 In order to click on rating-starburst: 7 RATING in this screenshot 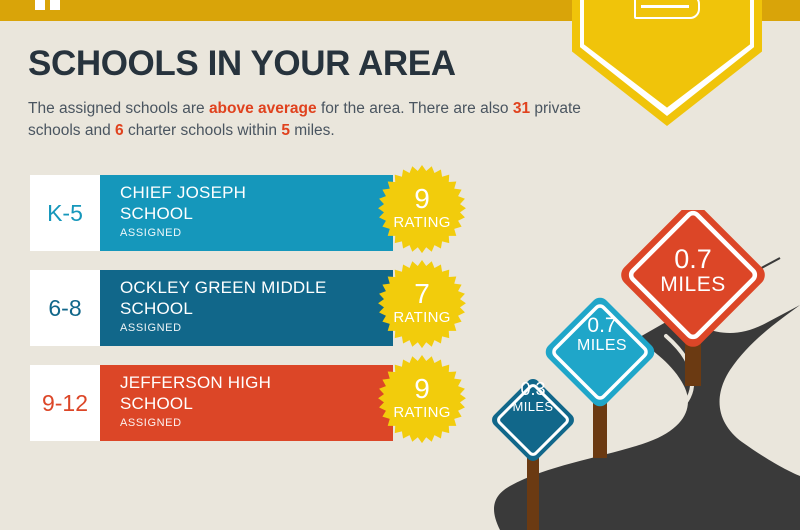, I will do `click(422, 308)`.